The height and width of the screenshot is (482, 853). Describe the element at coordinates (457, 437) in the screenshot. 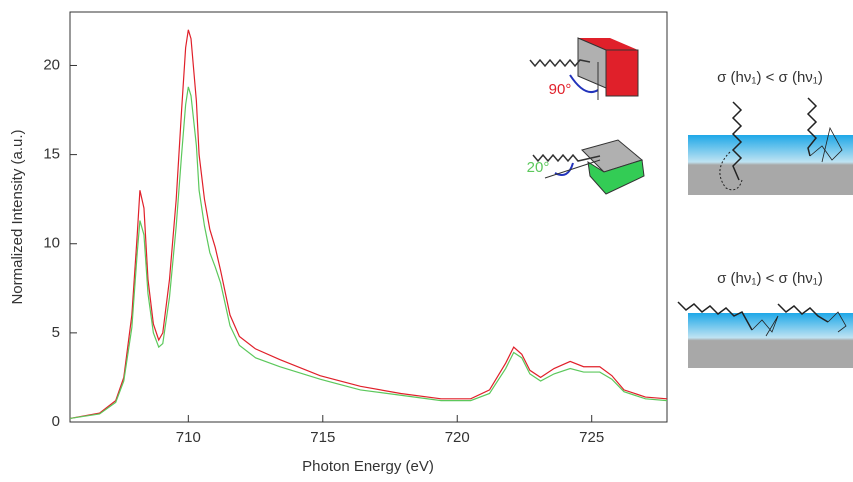

I see `x-tick-label: 720` at that location.